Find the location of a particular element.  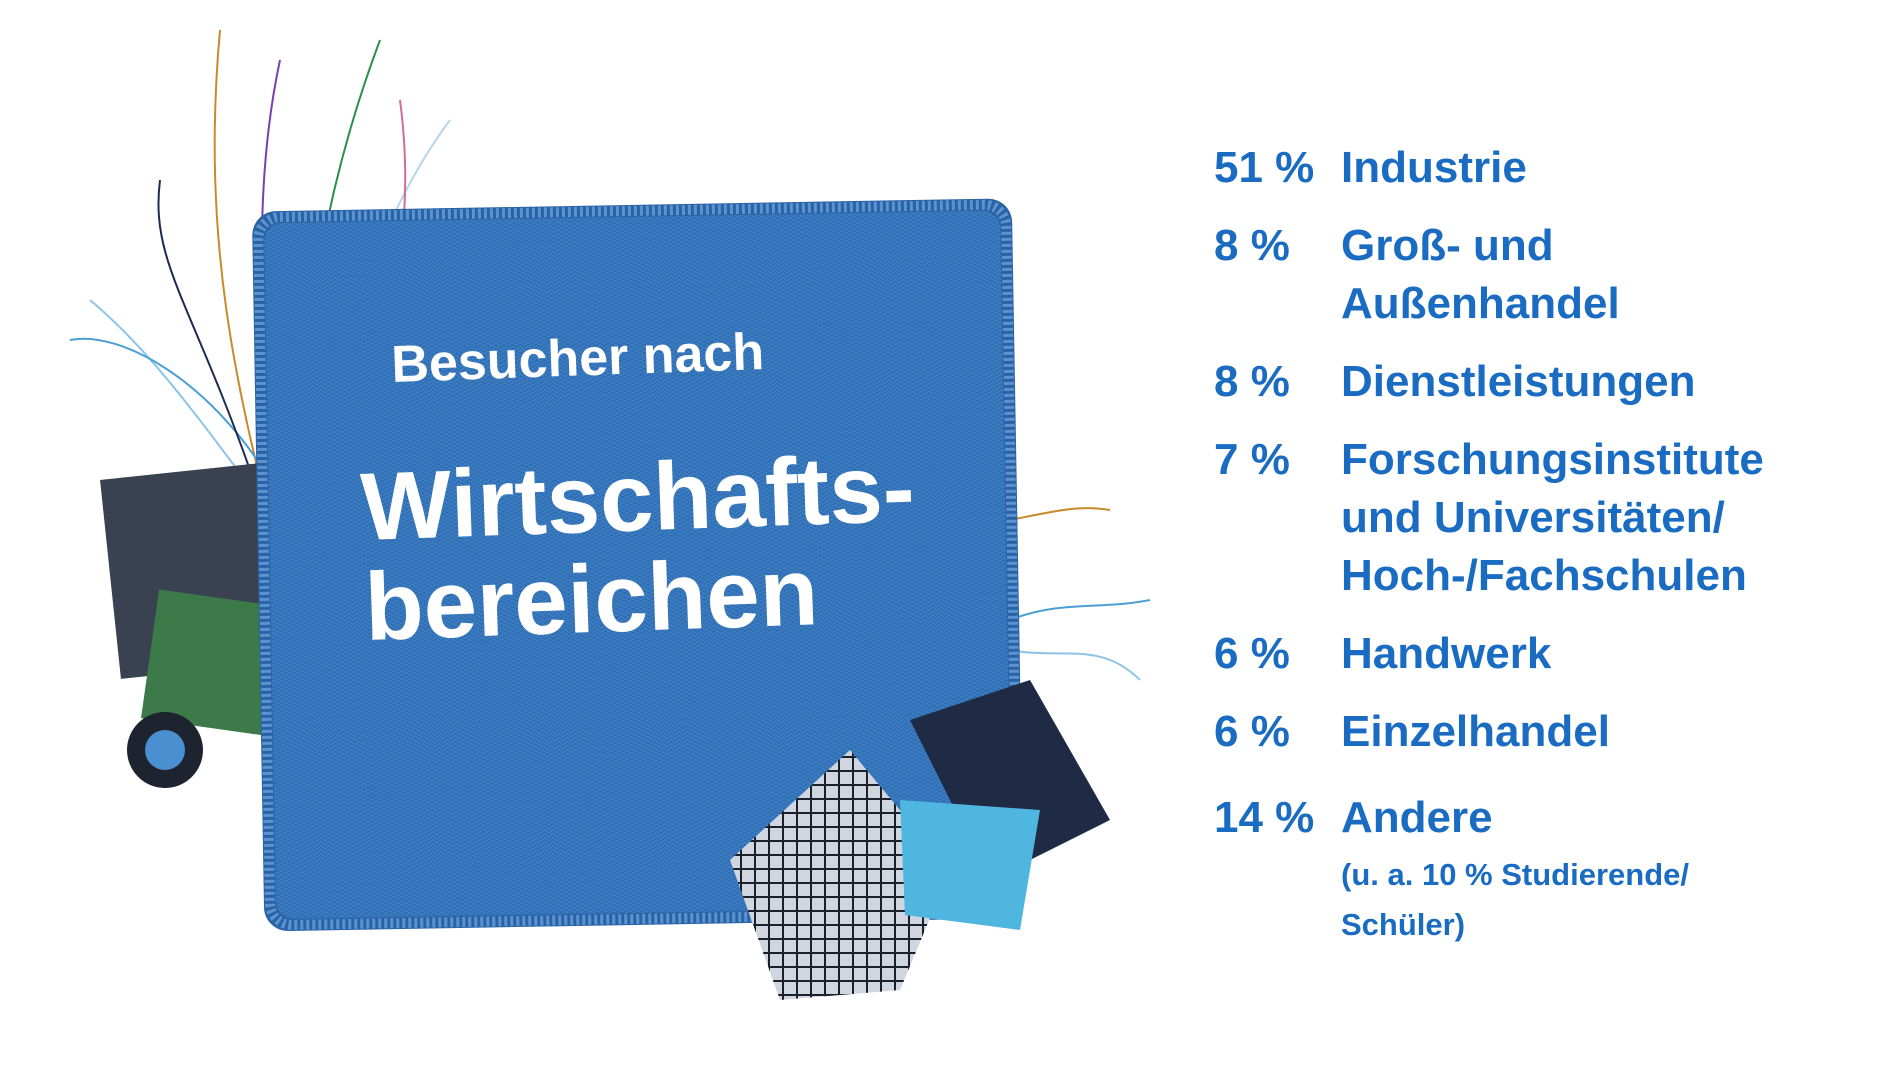

sector: Groß- und is located at coordinates (1447, 245).